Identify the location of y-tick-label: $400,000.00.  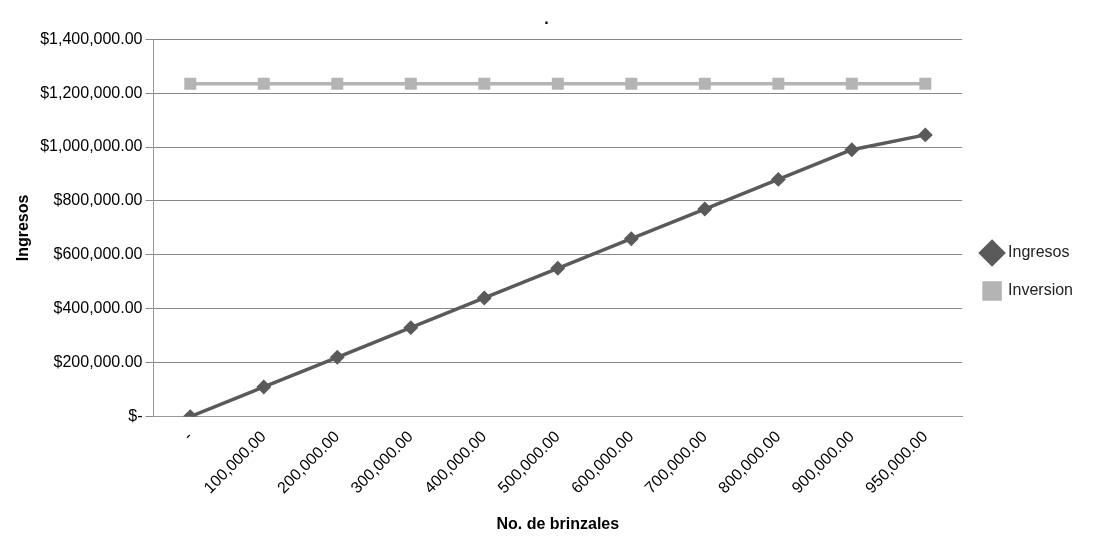
(98, 308).